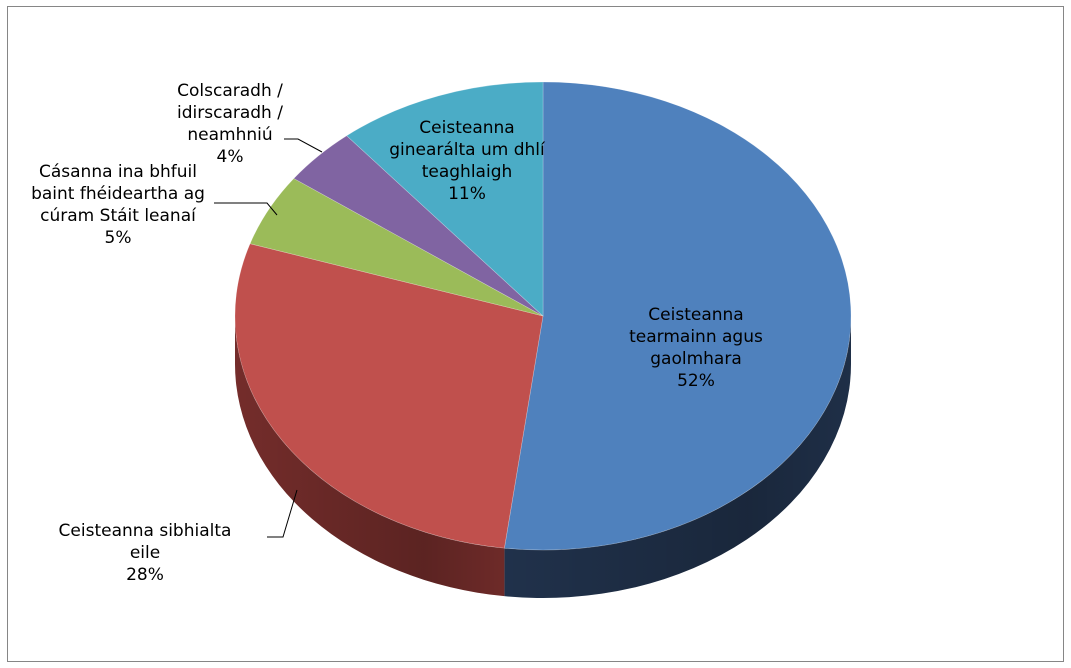 The image size is (1071, 668). I want to click on slice-label-line: baint fhéideartha ag, so click(118, 194).